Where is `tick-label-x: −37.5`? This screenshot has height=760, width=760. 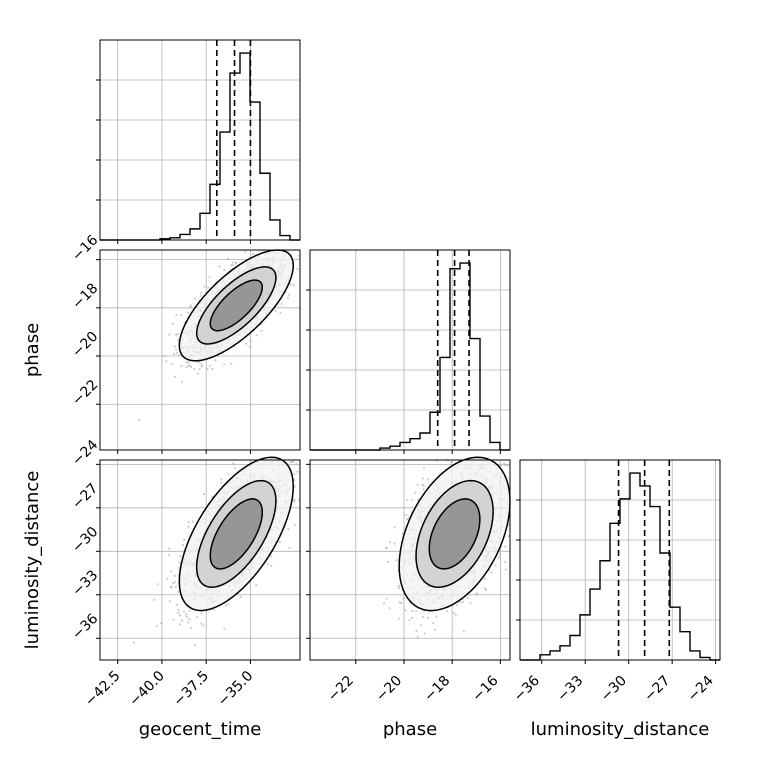 tick-label-x: −37.5 is located at coordinates (192, 689).